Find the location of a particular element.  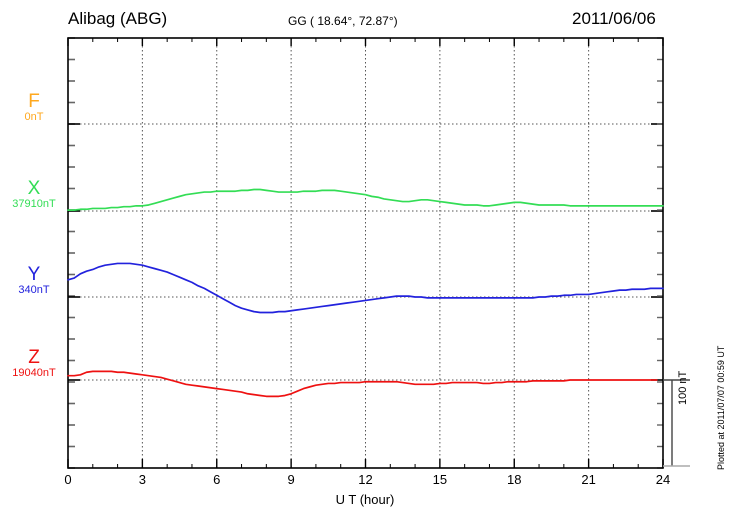

component-baseline-x: 37910nT is located at coordinates (34, 204).